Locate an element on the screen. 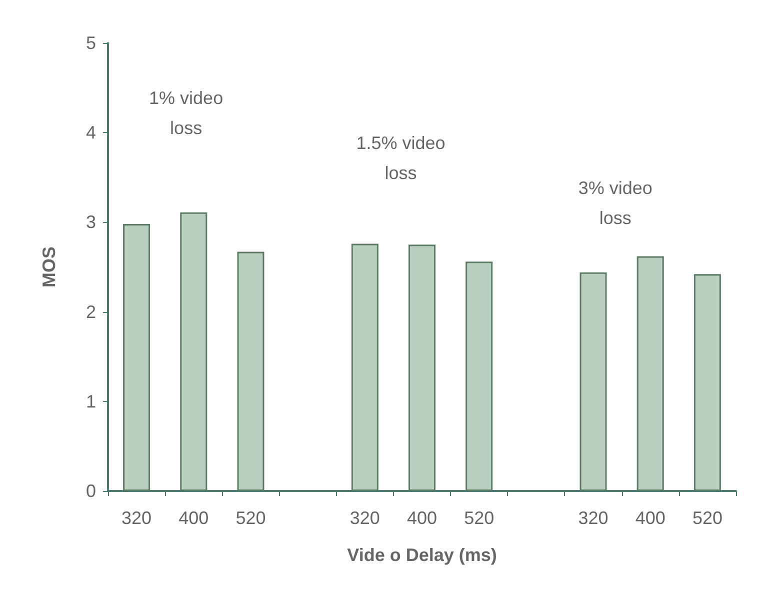 The width and height of the screenshot is (769, 599). y-tick-label: 1 is located at coordinates (91, 401).